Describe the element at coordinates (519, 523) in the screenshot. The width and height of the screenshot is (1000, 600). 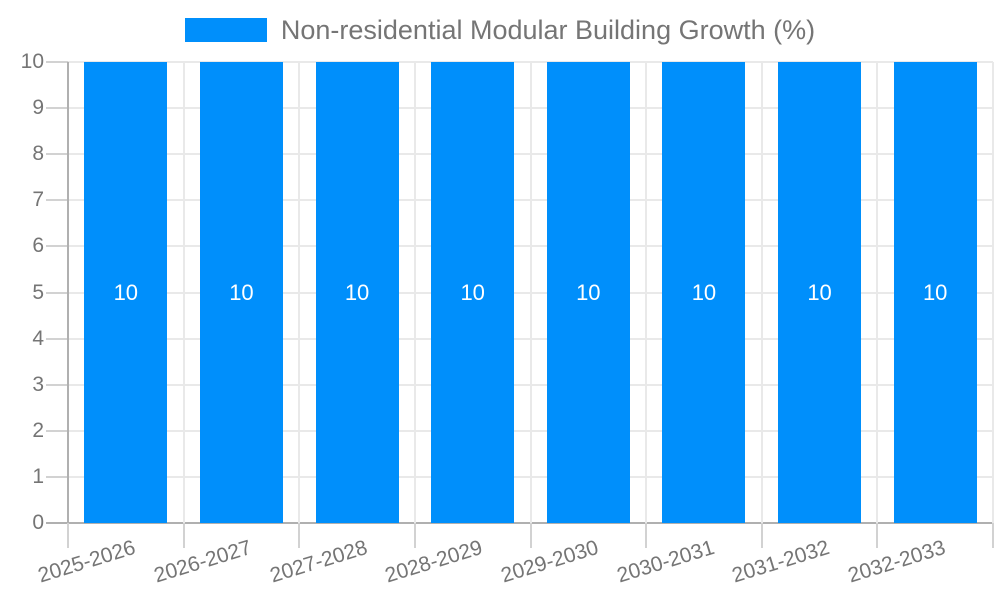
I see `x-axis-baseline` at that location.